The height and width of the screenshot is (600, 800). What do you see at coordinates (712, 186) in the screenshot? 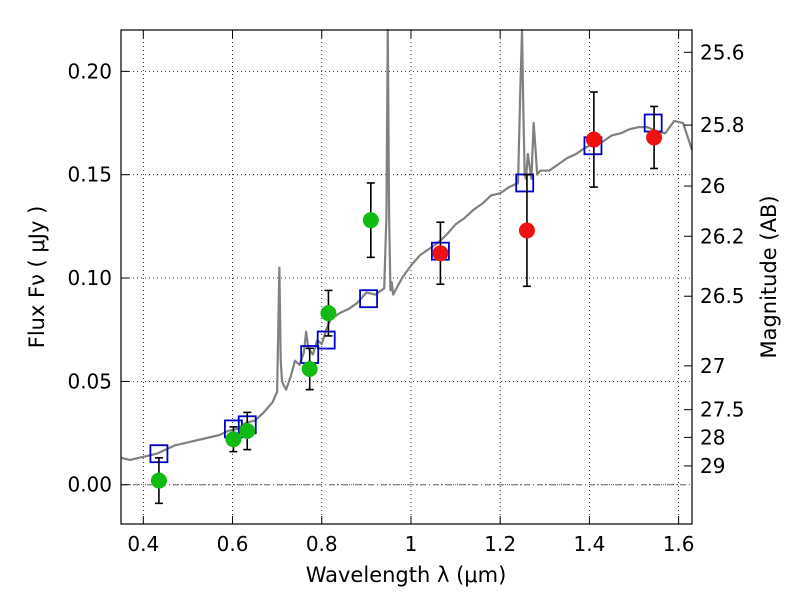
I see `right-tick-label: 26` at bounding box center [712, 186].